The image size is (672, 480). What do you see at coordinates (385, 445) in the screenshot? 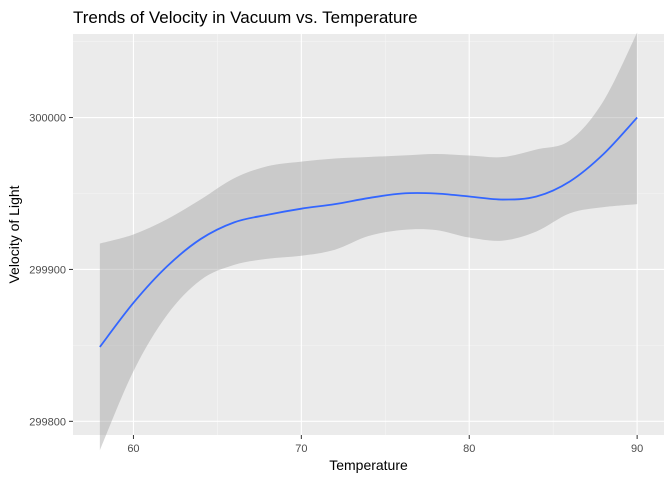
I see `x-axis: 60 70 80 90` at bounding box center [385, 445].